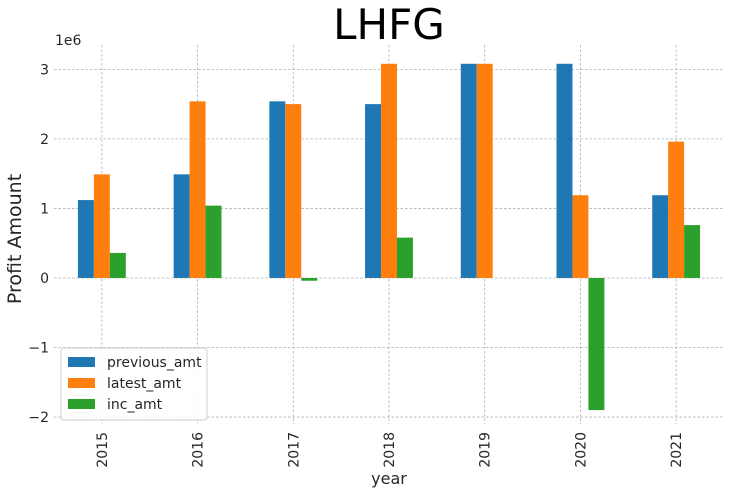 This screenshot has width=731, height=492. What do you see at coordinates (38, 349) in the screenshot?
I see `y-tick-label: −1` at bounding box center [38, 349].